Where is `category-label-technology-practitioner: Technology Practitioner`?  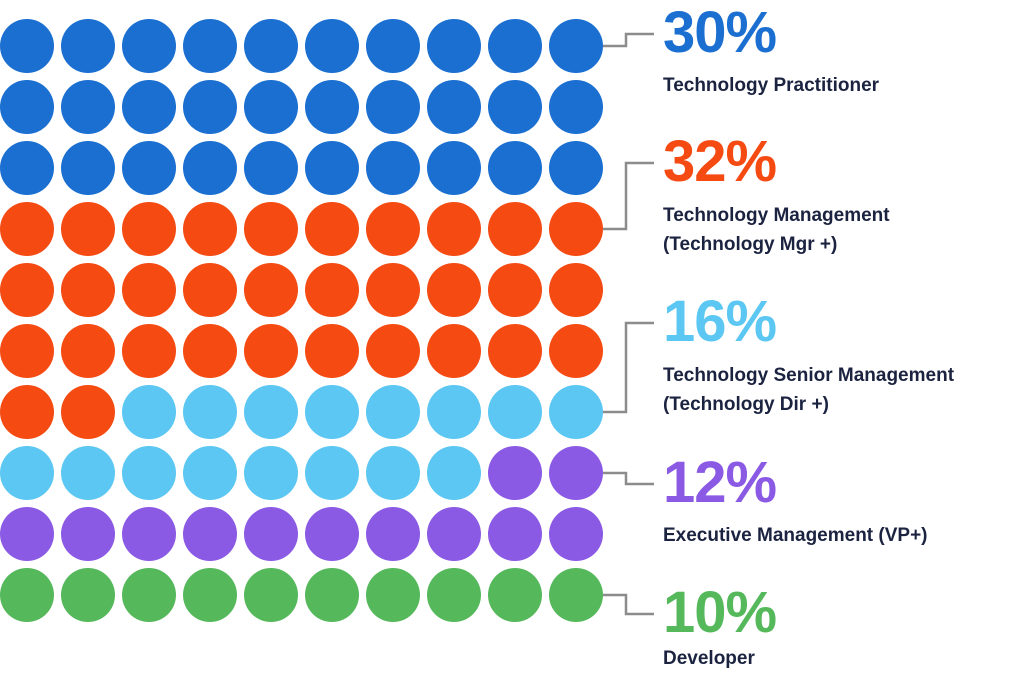
category-label-technology-practitioner: Technology Practitioner is located at coordinates (771, 85).